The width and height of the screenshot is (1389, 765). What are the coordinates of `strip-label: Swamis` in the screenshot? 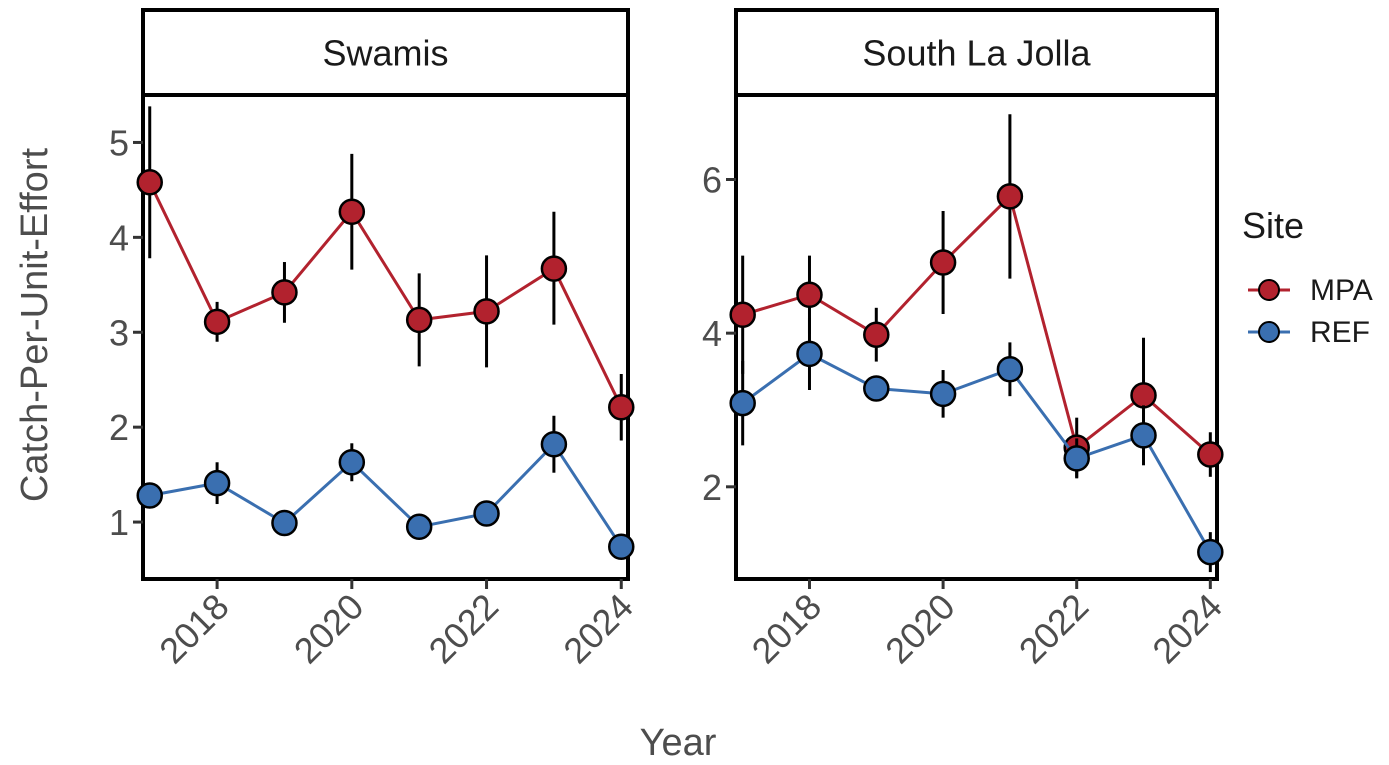 It's located at (385, 53).